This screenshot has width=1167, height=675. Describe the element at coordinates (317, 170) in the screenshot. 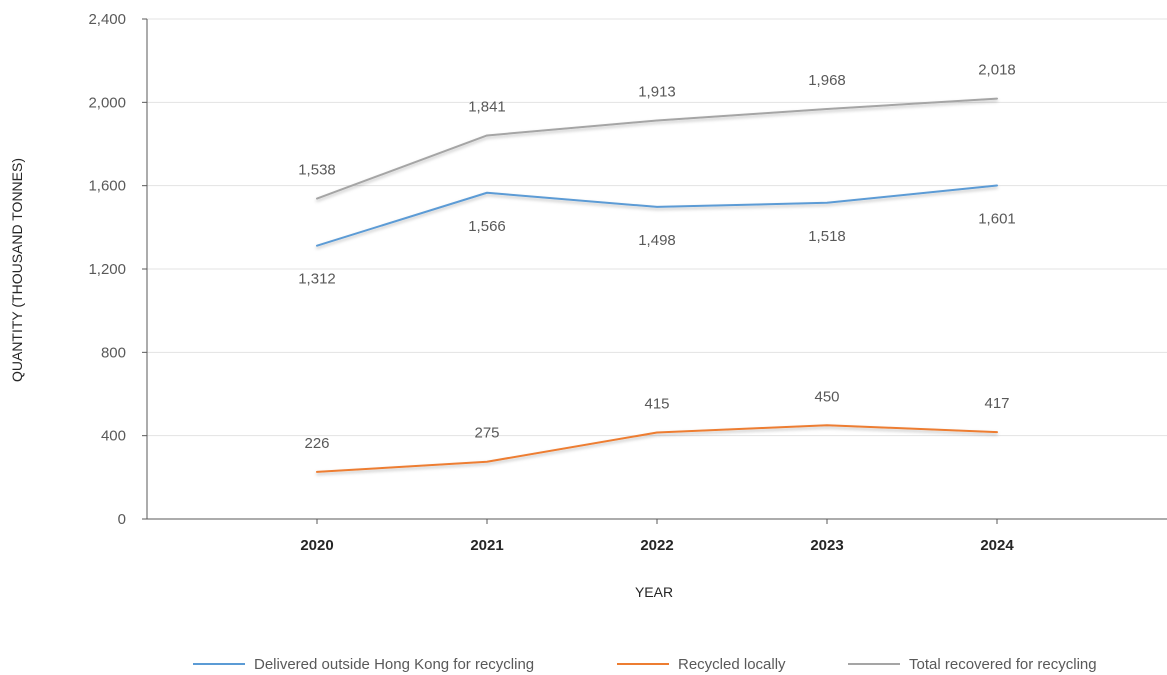

I see `data-label: 1,538` at that location.